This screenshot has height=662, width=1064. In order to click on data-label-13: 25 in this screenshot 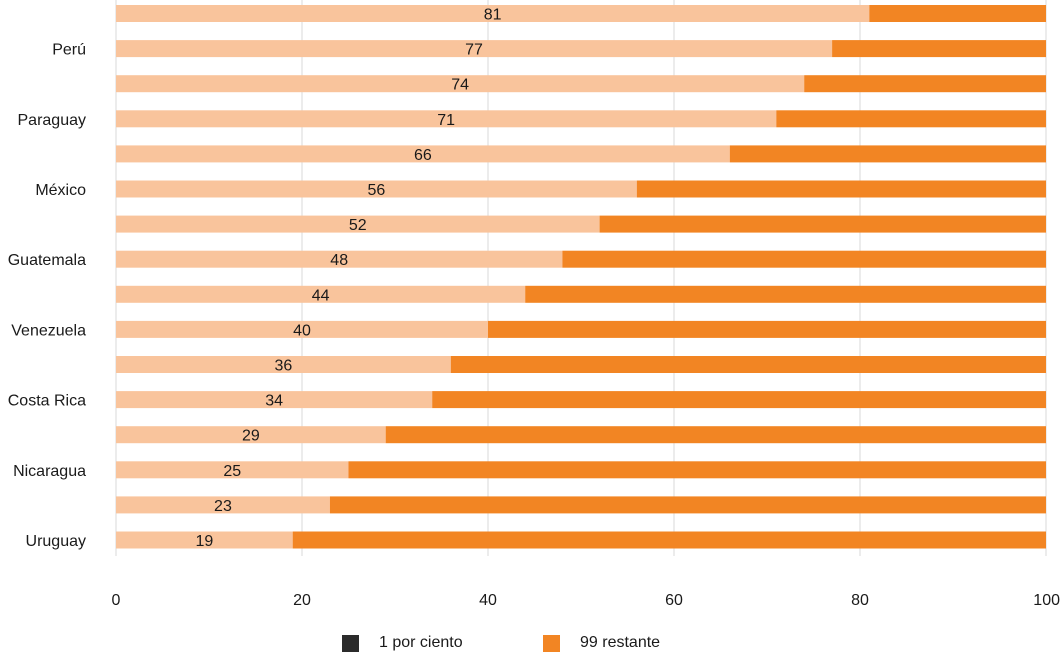, I will do `click(232, 471)`.